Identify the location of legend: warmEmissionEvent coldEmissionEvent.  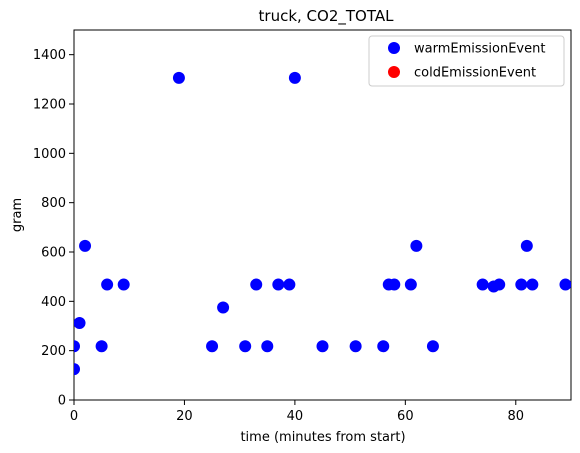
(466, 61).